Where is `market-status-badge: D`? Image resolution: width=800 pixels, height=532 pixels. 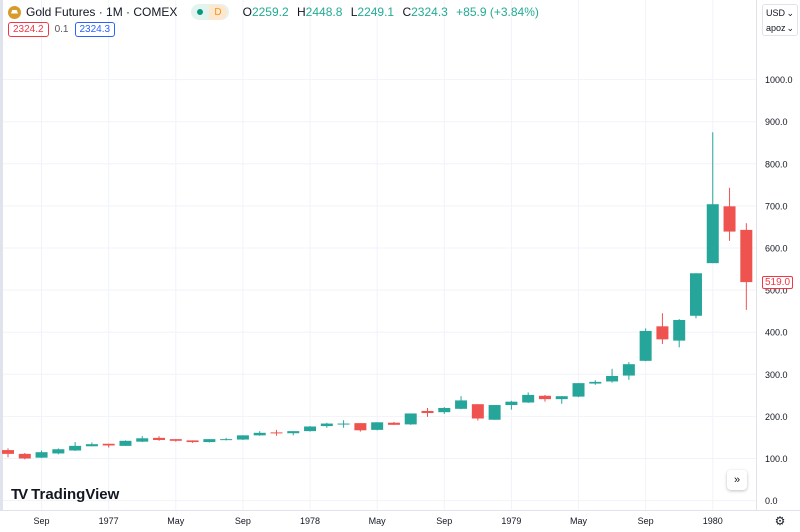
market-status-badge: D is located at coordinates (210, 12).